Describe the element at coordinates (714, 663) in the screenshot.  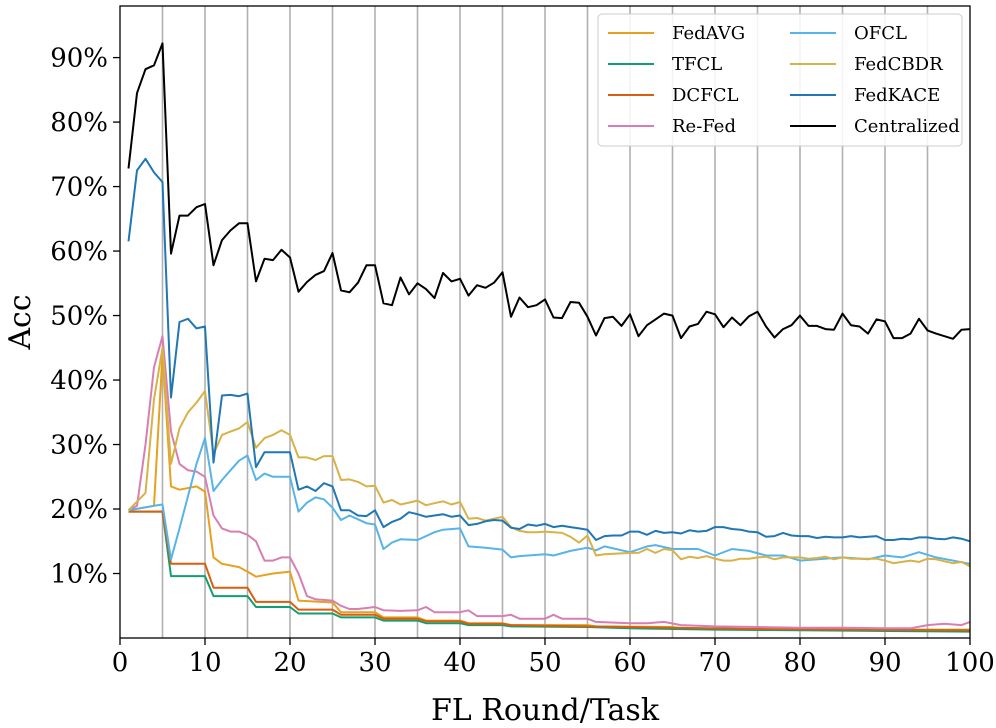
I see `x-tick-label: 70` at that location.